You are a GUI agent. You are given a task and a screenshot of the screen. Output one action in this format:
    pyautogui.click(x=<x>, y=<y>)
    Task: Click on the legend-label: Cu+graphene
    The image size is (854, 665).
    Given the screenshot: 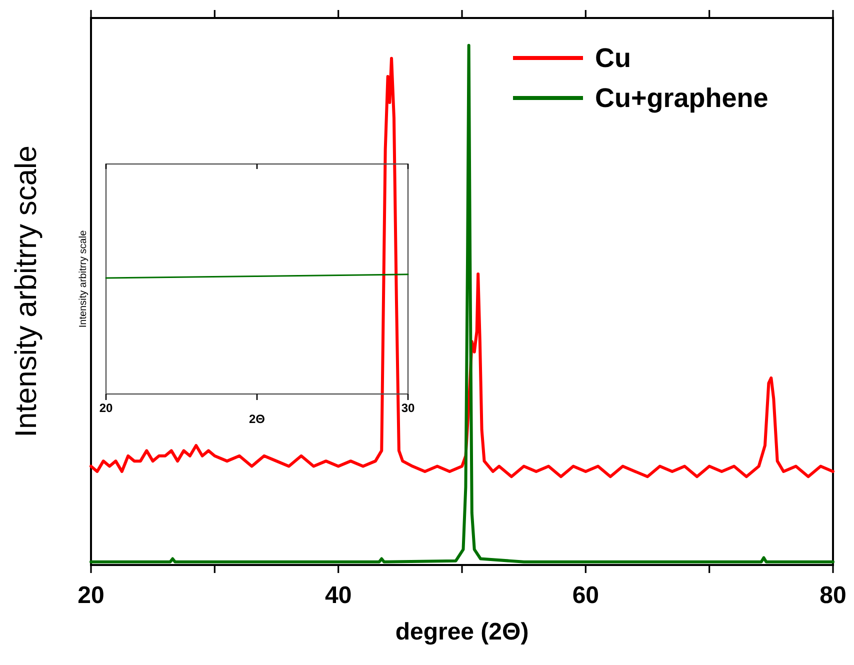 What is the action you would take?
    pyautogui.click(x=681, y=98)
    